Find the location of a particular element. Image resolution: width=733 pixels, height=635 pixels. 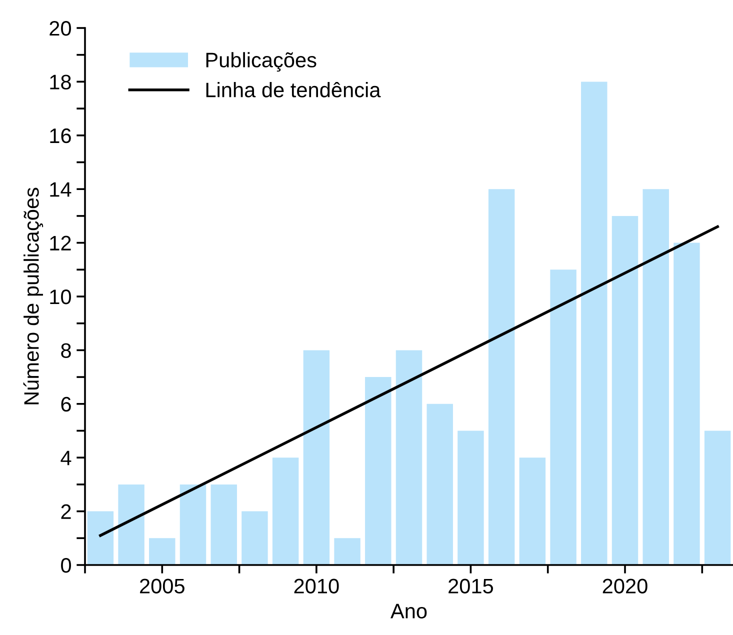

y-tick-label: 6 is located at coordinates (66, 404).